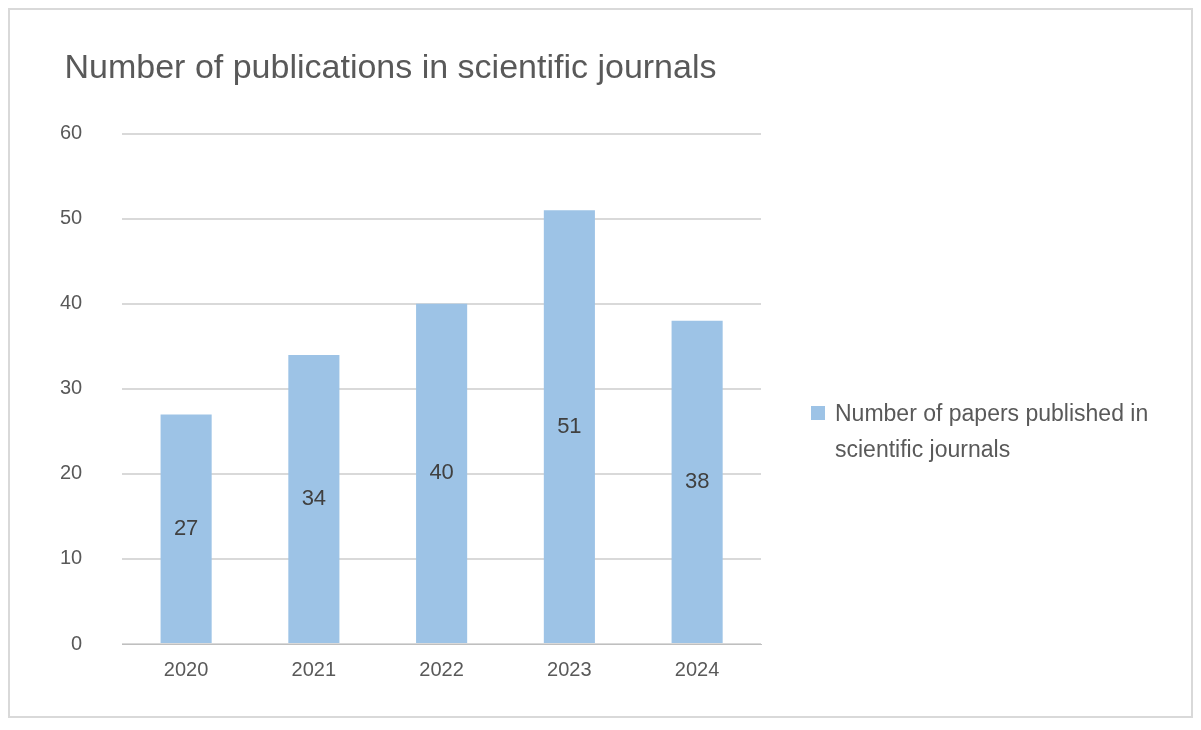 This screenshot has height=730, width=1201. I want to click on x-tick-label: 2022, so click(441, 668).